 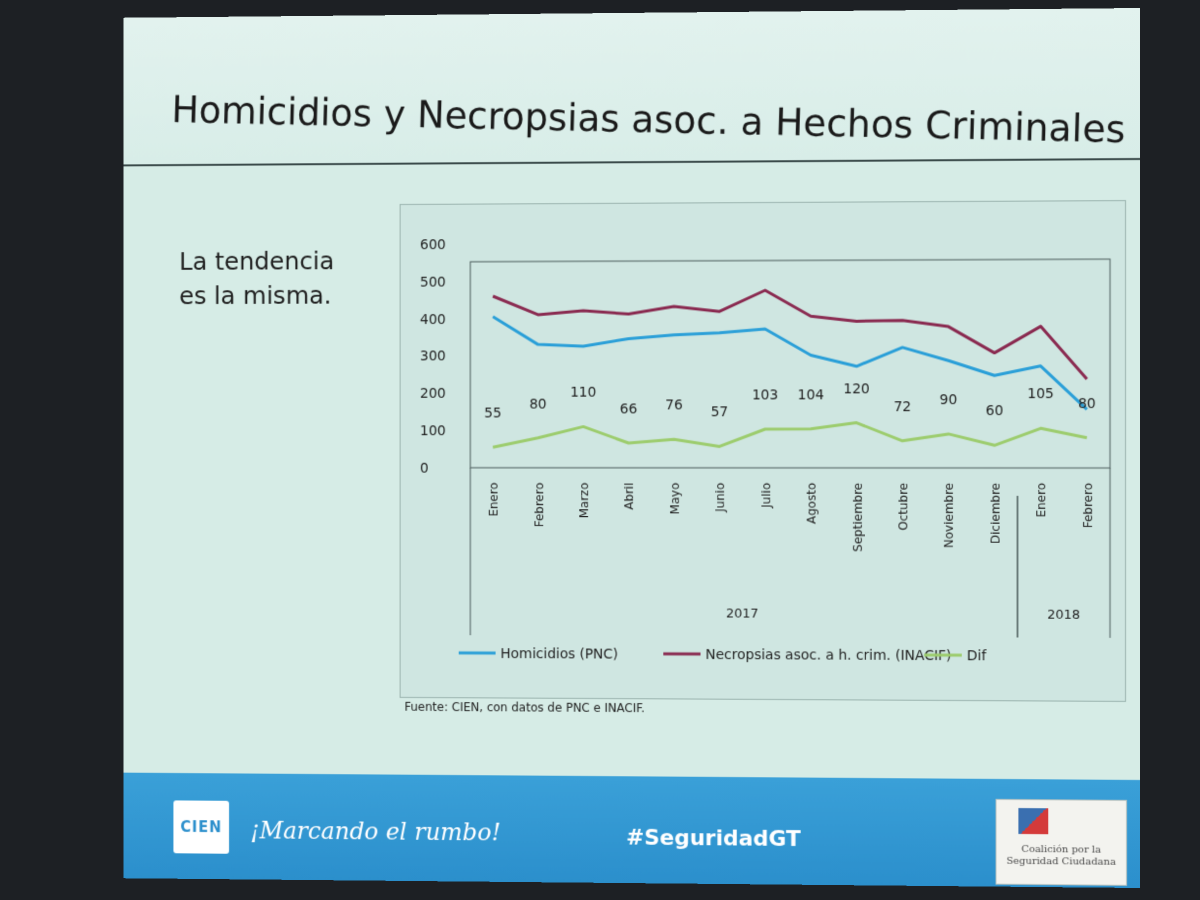 What do you see at coordinates (675, 499) in the screenshot?
I see `x-tick-label: Mayo` at bounding box center [675, 499].